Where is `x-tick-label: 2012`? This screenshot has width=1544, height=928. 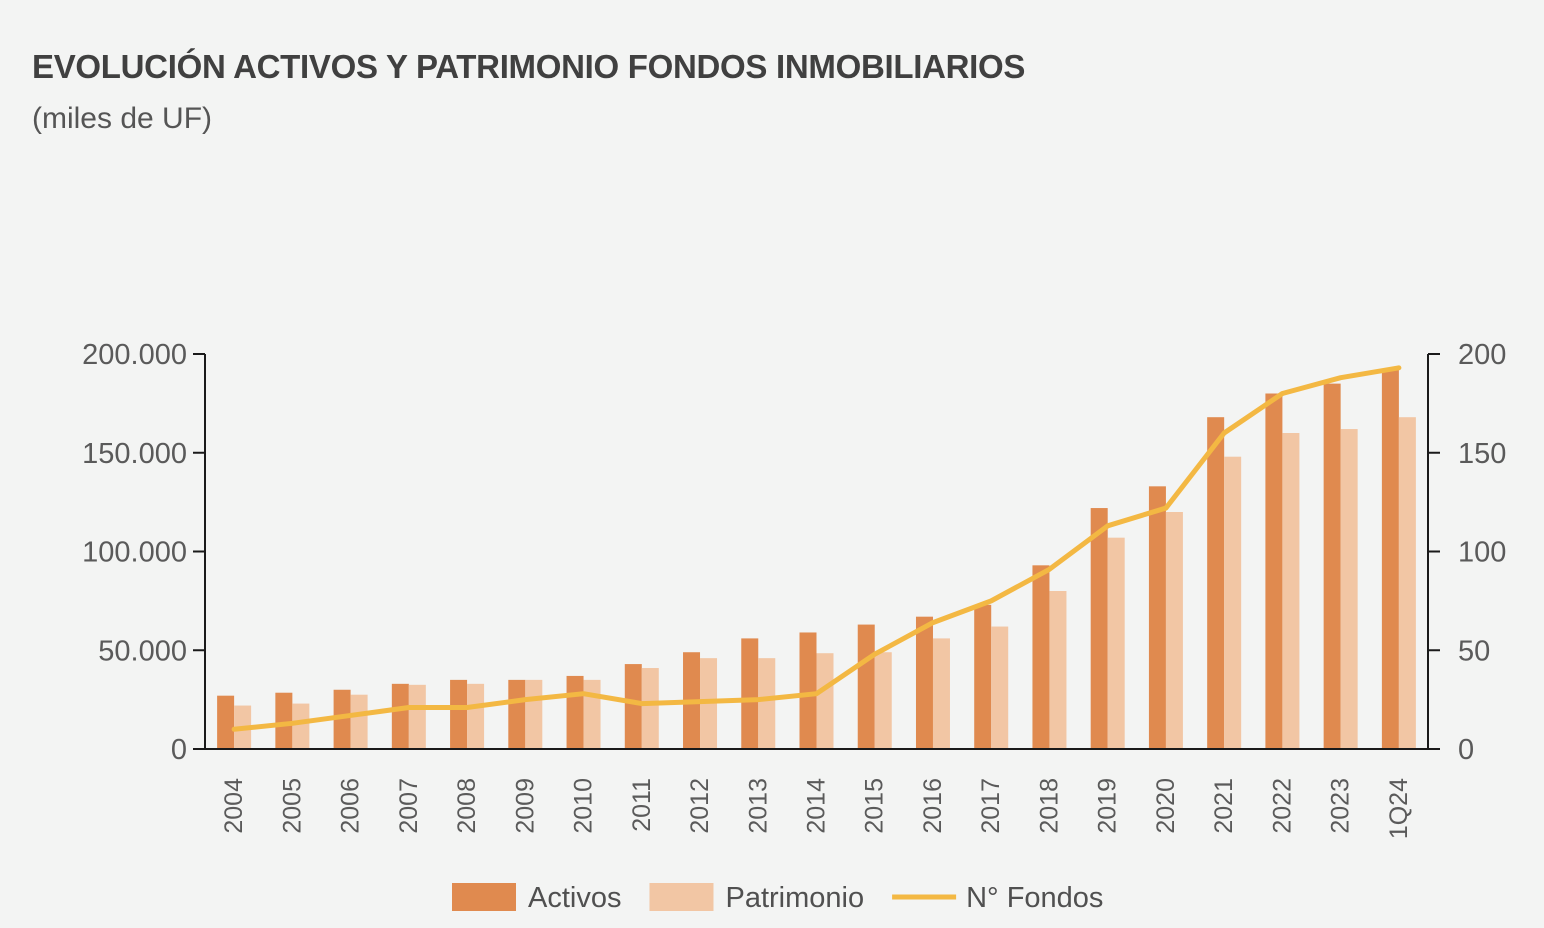
x-tick-label: 2012 is located at coordinates (700, 806).